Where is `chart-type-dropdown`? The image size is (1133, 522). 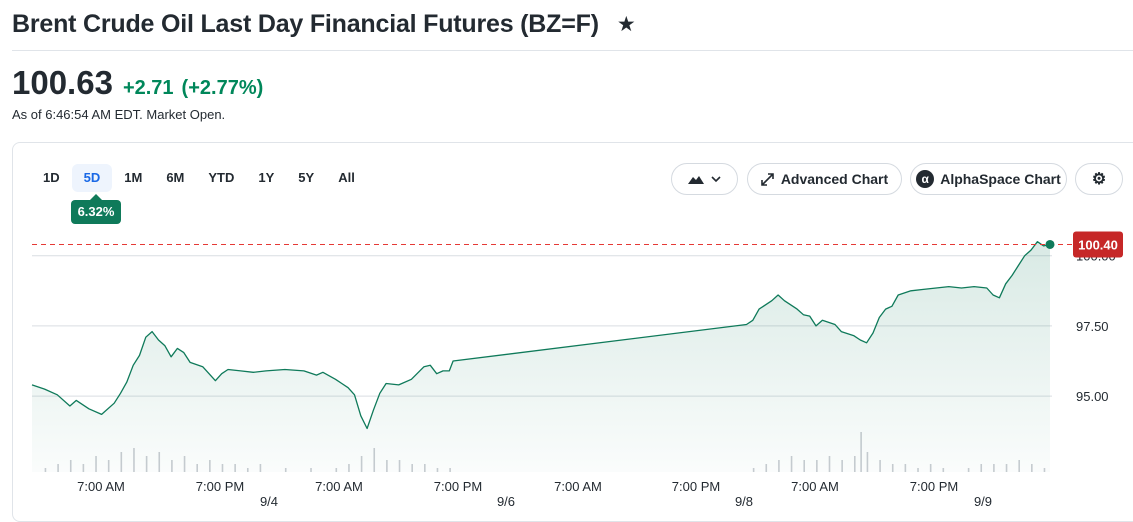
chart-type-dropdown is located at coordinates (704, 179).